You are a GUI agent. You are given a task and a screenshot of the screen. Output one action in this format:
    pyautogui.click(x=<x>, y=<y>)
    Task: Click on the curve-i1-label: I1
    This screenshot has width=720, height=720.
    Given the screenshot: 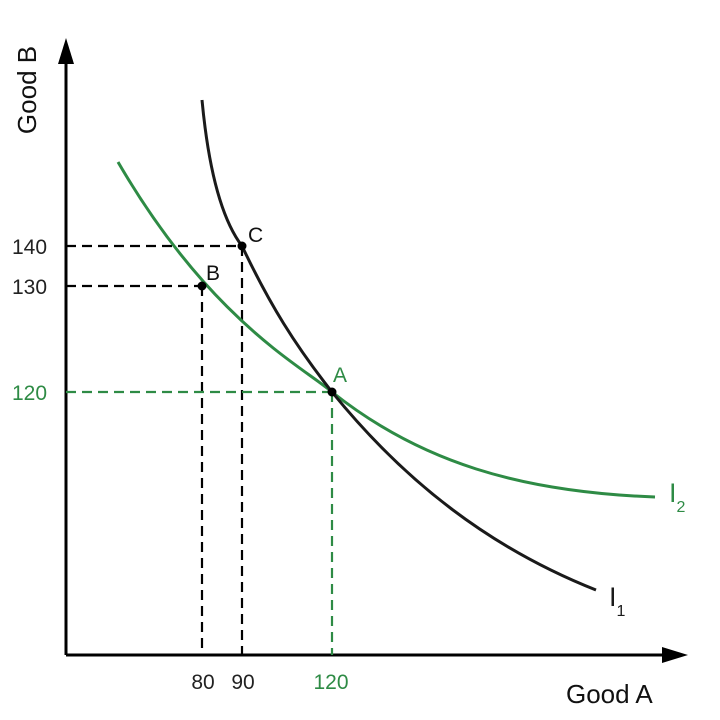 What is the action you would take?
    pyautogui.click(x=617, y=601)
    